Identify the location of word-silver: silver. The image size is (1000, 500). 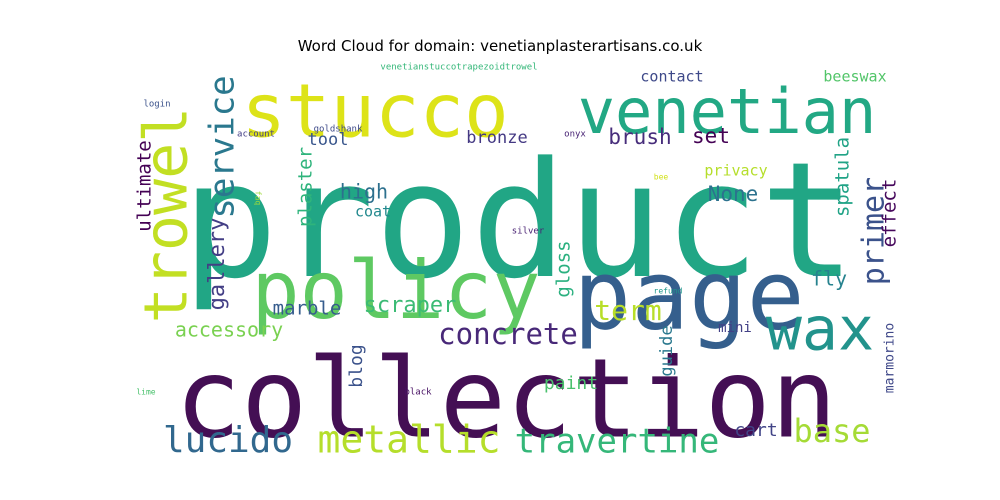
(528, 232).